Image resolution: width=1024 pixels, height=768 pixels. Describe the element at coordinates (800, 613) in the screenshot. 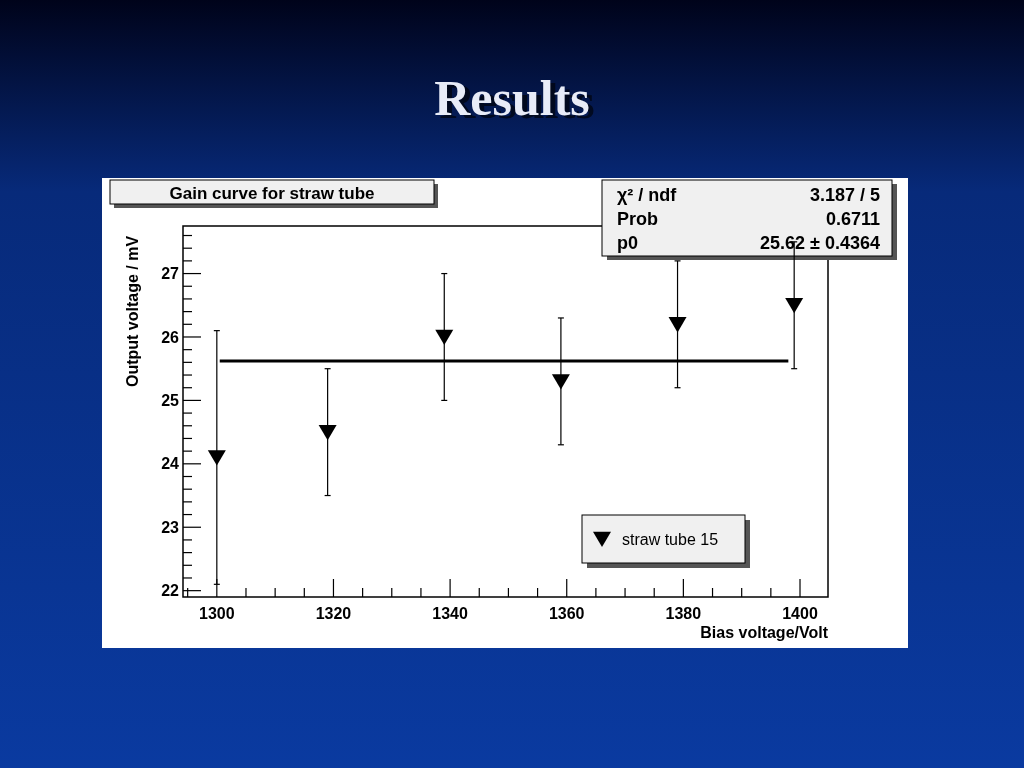

I see `x-tick-label: 1400` at that location.